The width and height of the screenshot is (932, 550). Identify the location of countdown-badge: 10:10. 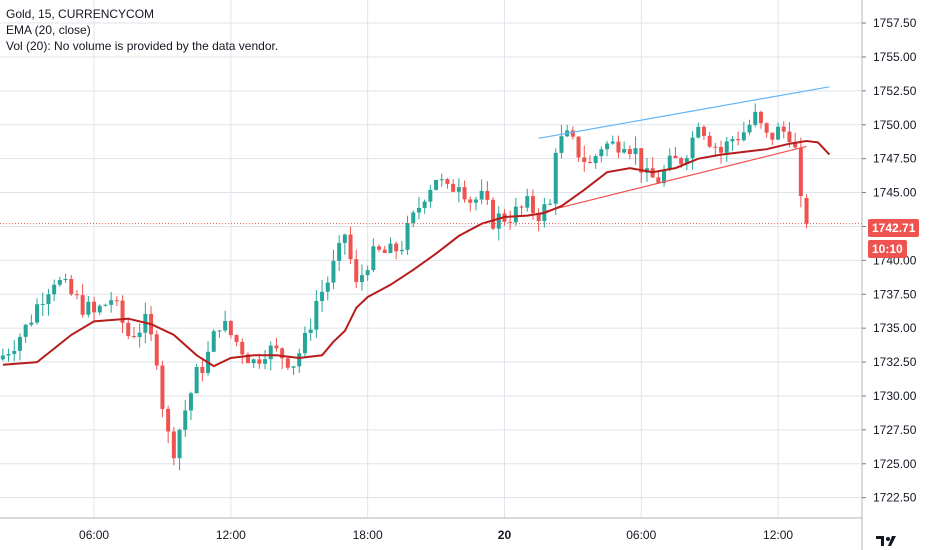
(887, 249).